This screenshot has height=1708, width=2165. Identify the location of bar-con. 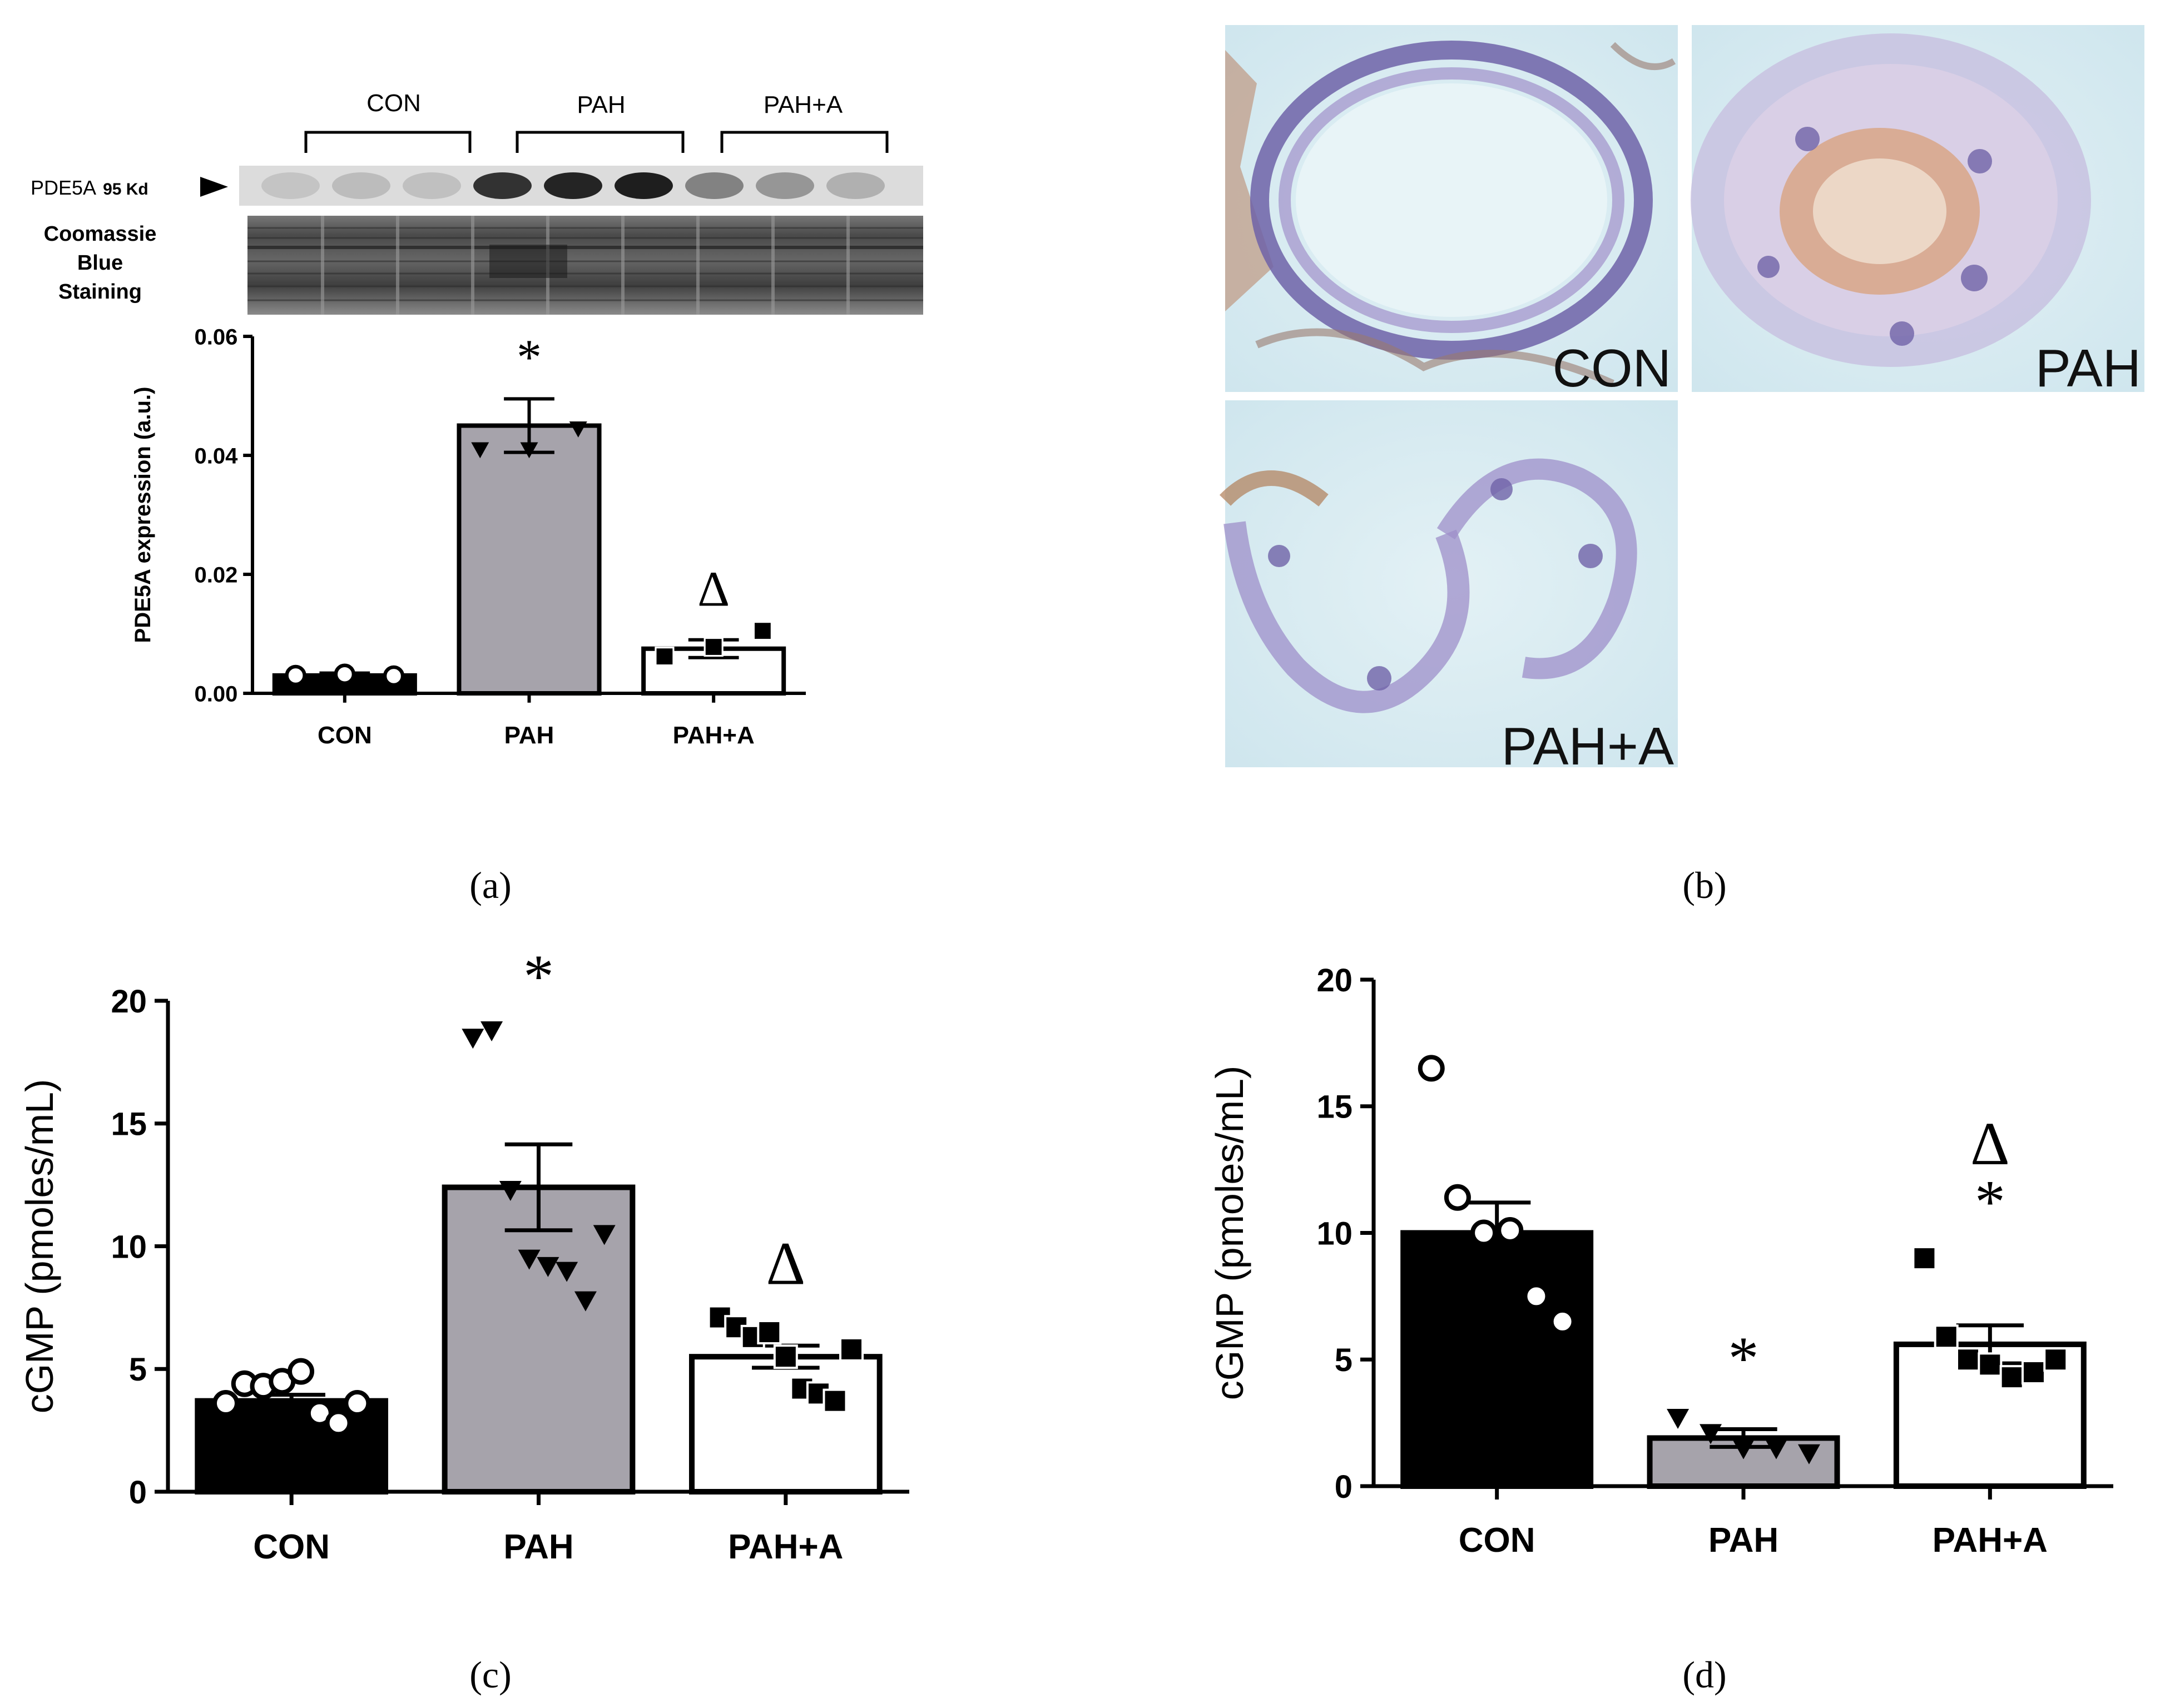
(1497, 1359).